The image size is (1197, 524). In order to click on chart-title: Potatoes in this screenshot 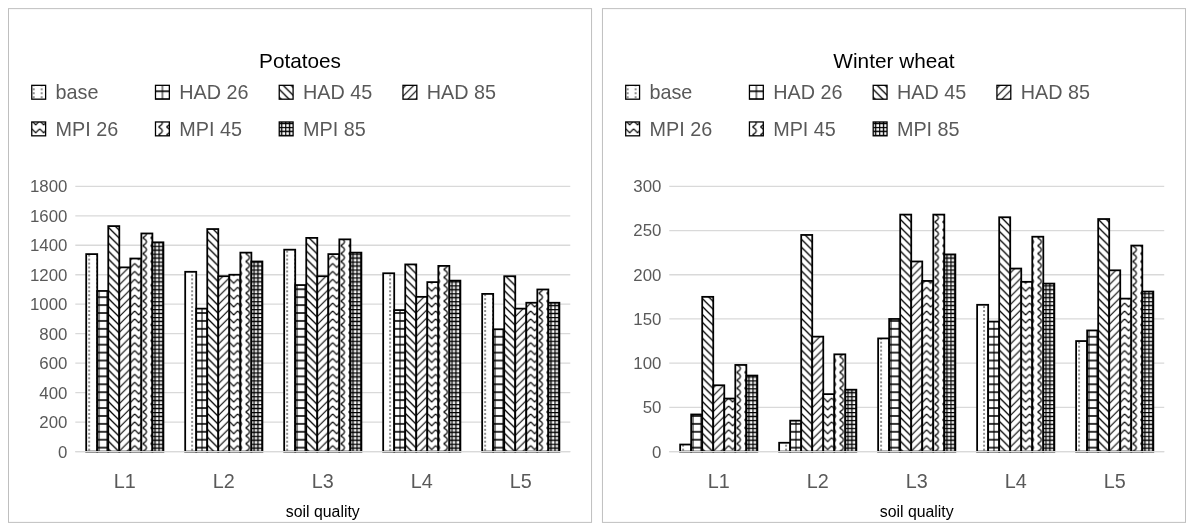, I will do `click(300, 60)`.